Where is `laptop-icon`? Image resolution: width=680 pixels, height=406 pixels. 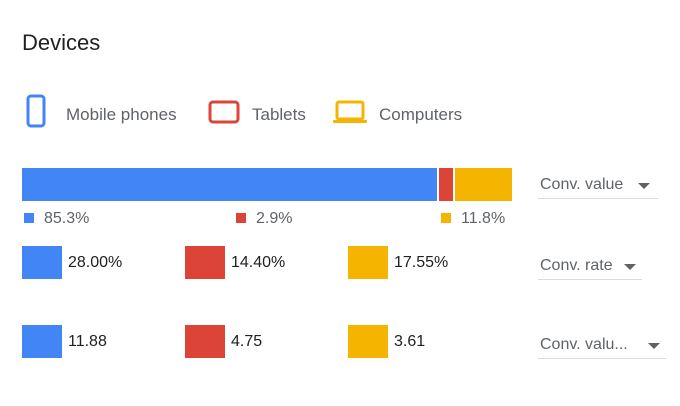 laptop-icon is located at coordinates (350, 111).